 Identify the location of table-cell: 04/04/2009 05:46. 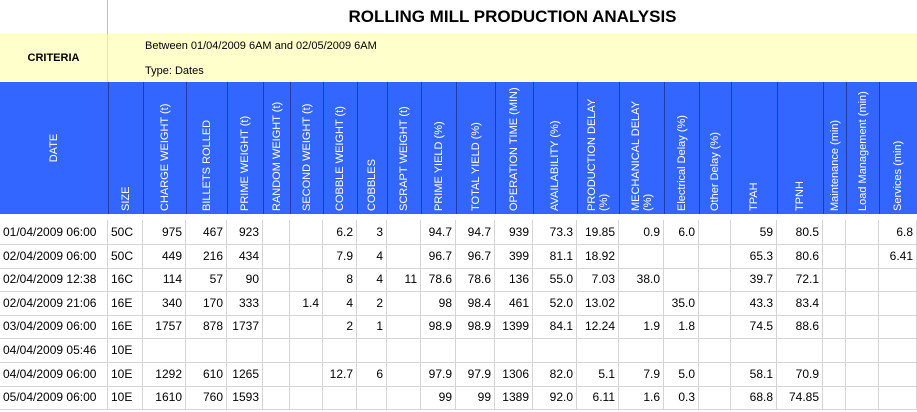
(54, 350).